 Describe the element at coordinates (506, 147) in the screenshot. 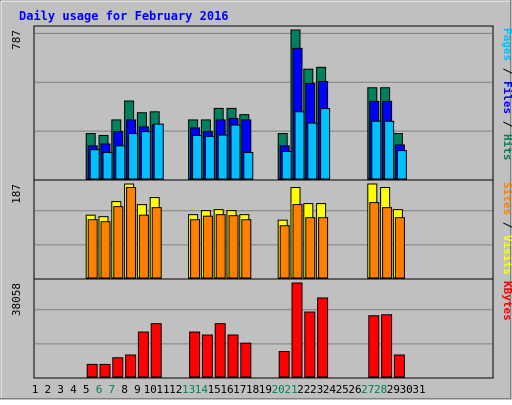

I see `legend-entry: Hits` at that location.